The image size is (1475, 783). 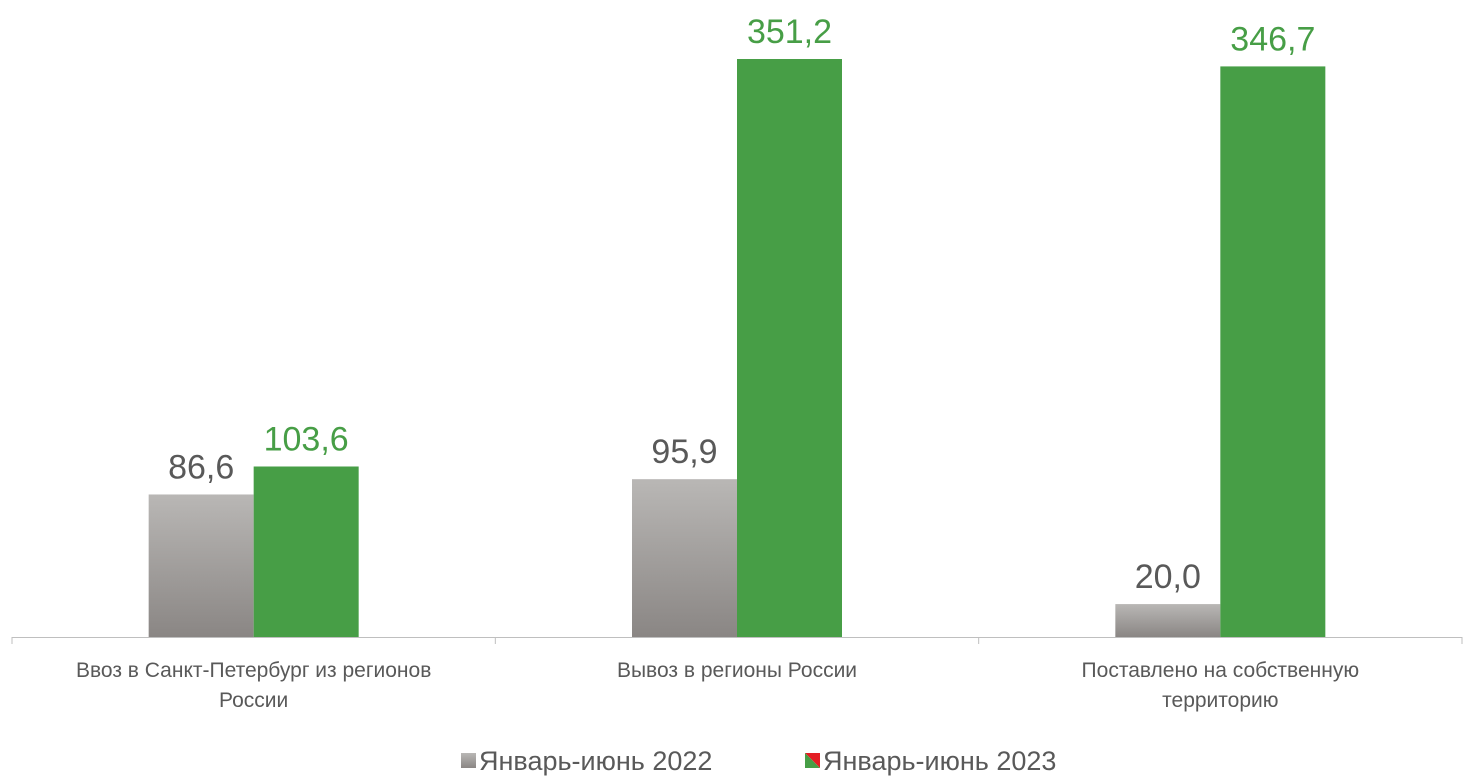 What do you see at coordinates (306, 439) in the screenshot?
I see `data-label-2023-0: 103,6` at bounding box center [306, 439].